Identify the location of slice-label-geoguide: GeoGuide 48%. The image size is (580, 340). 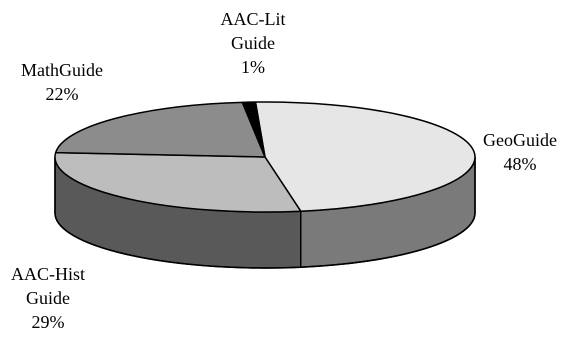
(520, 152).